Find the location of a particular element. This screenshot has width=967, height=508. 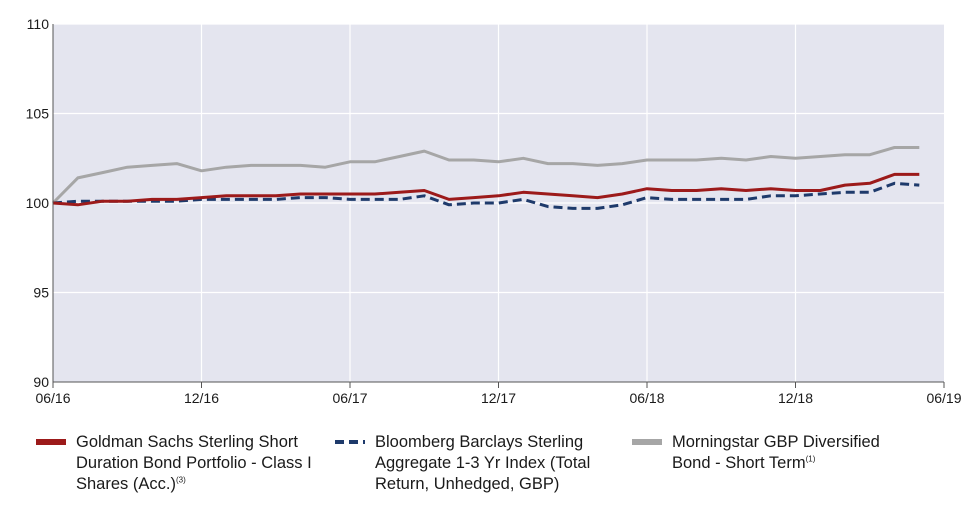

x-tick-label: 06/16 is located at coordinates (52, 398).